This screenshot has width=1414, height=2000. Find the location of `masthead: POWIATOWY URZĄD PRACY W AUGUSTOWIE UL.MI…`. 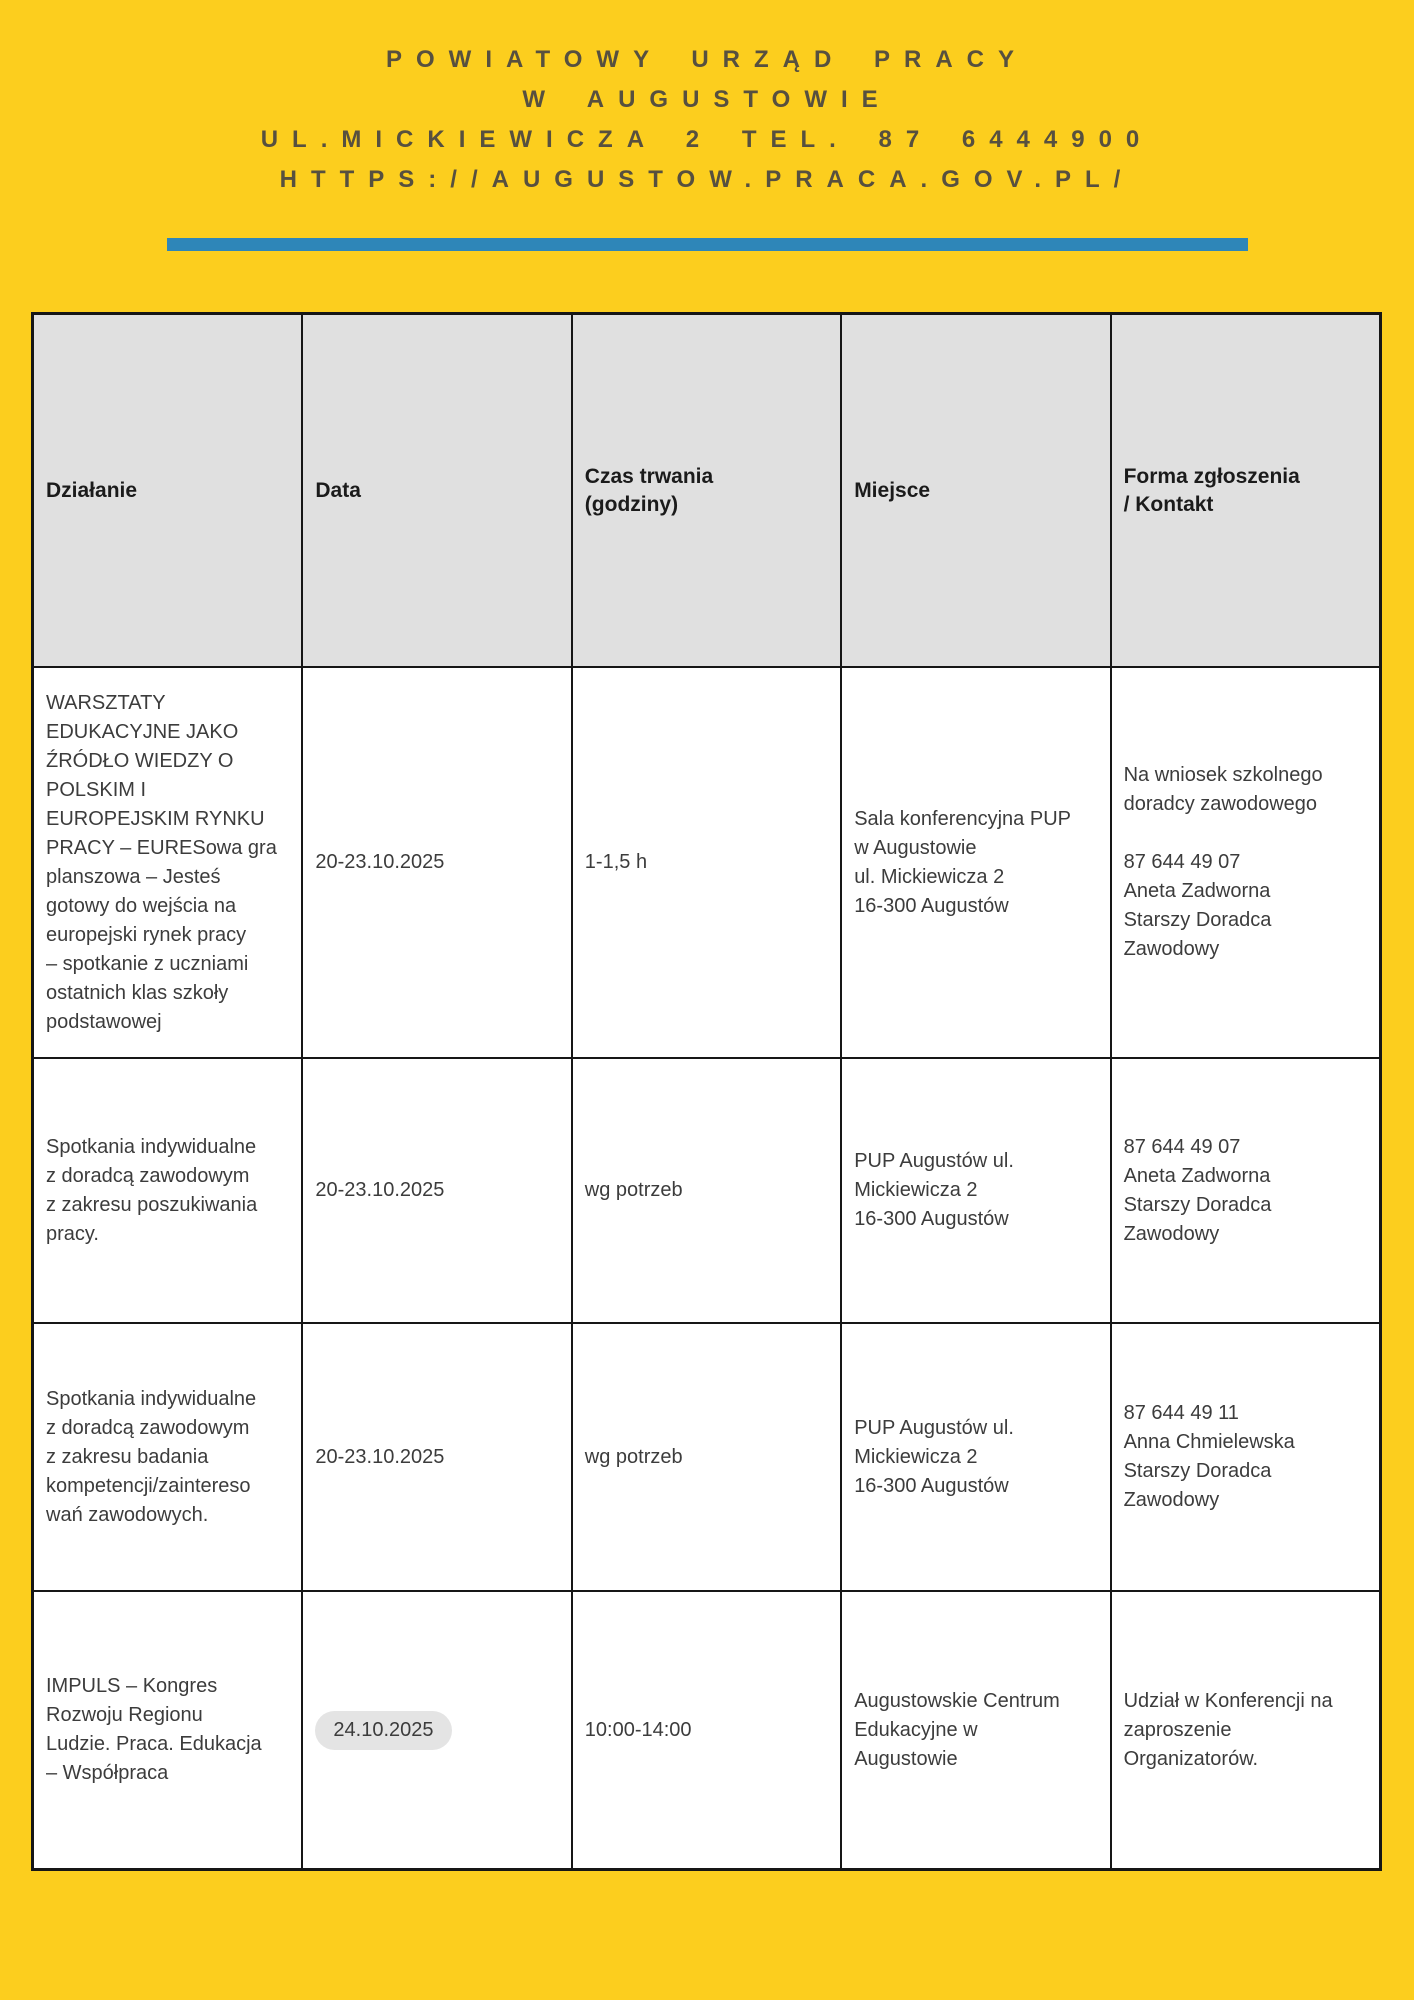

masthead: POWIATOWY URZĄD PRACY W AUGUSTOWIE UL.MI… is located at coordinates (707, 120).